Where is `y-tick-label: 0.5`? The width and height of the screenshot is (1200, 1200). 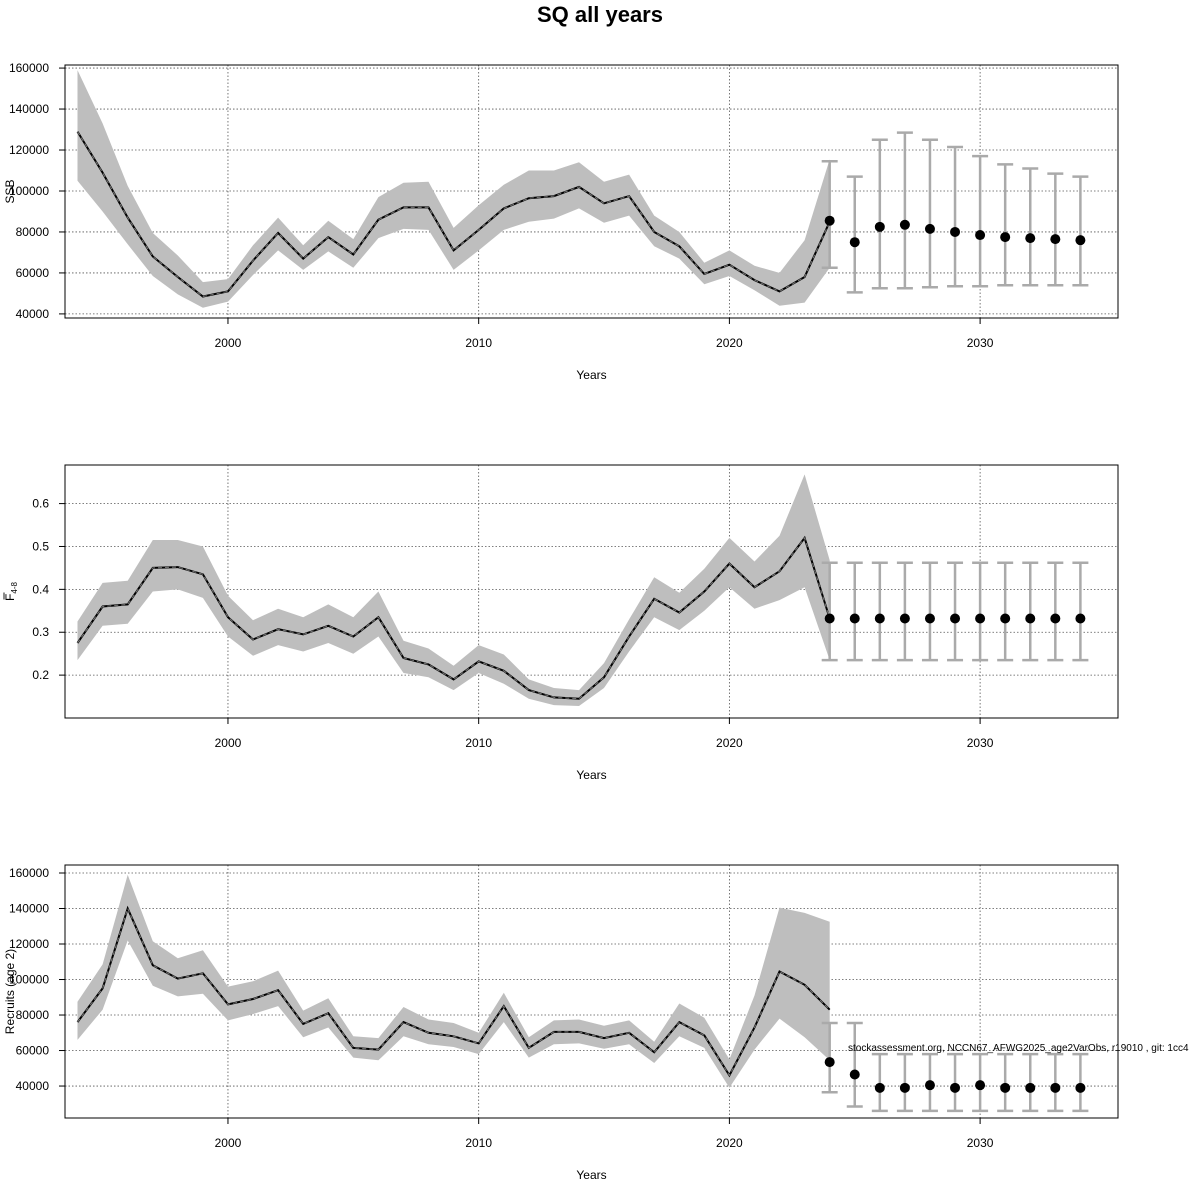
y-tick-label: 0.5 is located at coordinates (40, 546).